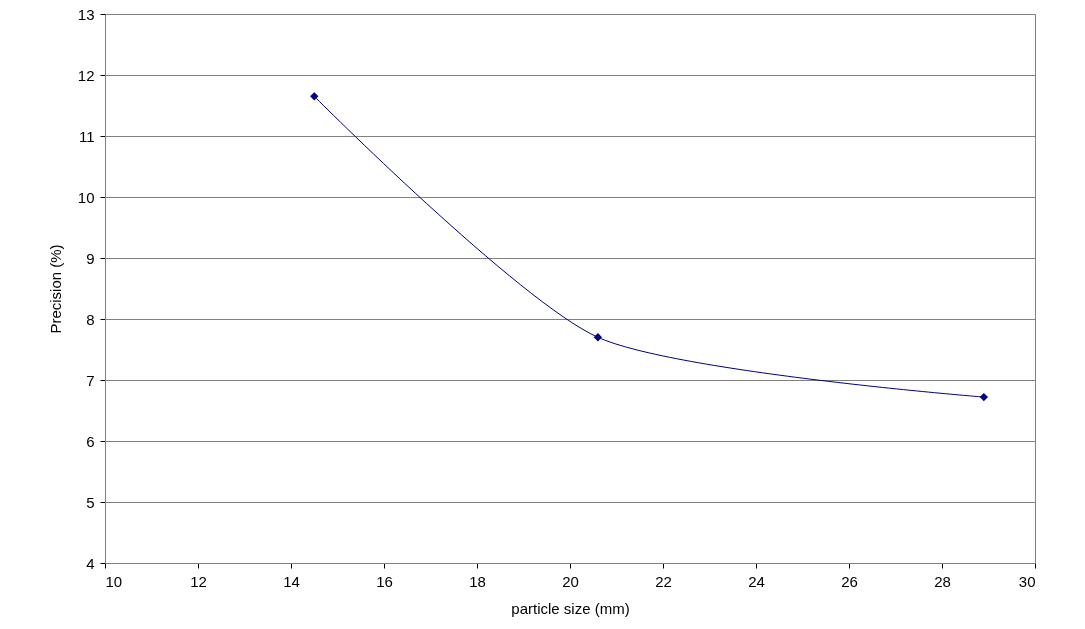 This screenshot has width=1085, height=629. I want to click on y-tick-label: 10, so click(86, 197).